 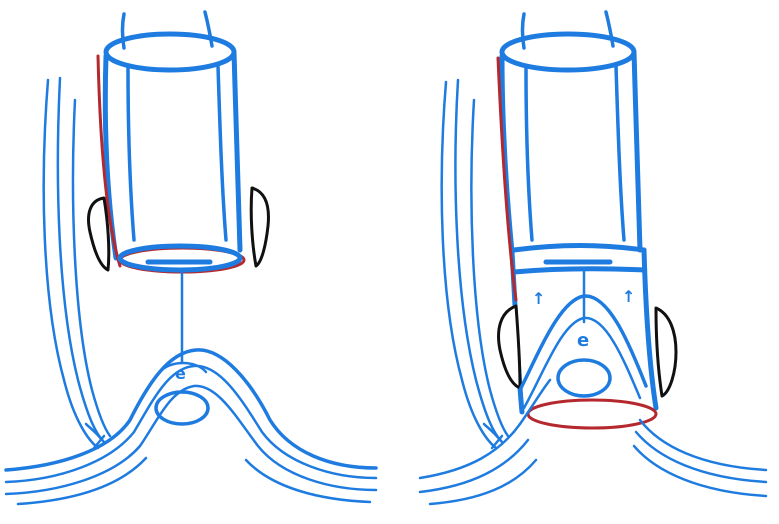 What do you see at coordinates (571, 132) in the screenshot?
I see `right-scope-shaft` at bounding box center [571, 132].